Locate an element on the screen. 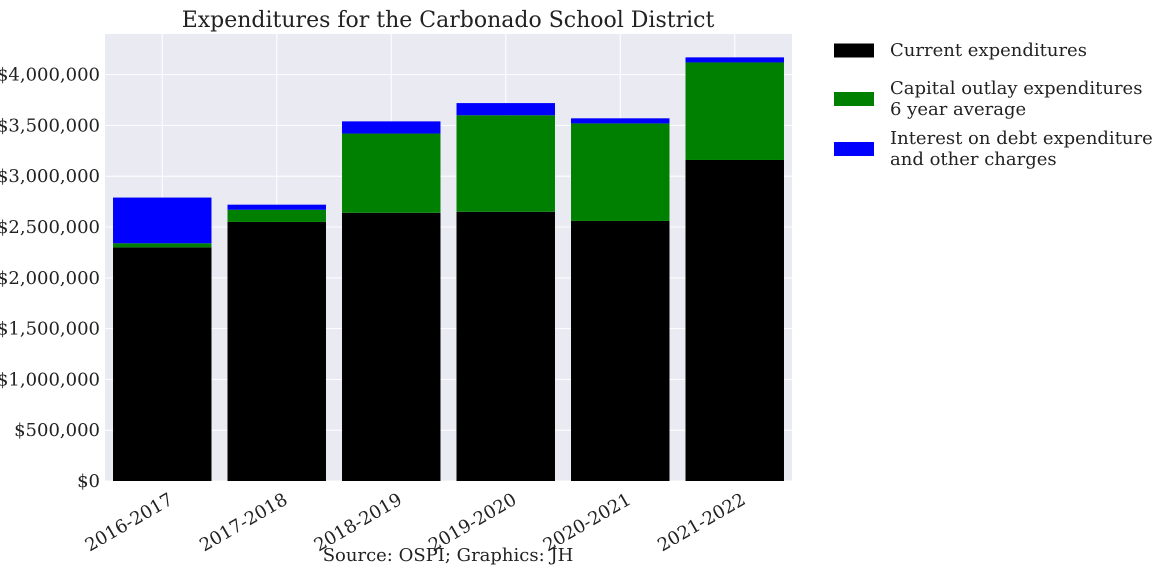 The height and width of the screenshot is (576, 1152). bar-segment-series-0-2019-2020 is located at coordinates (505, 346).